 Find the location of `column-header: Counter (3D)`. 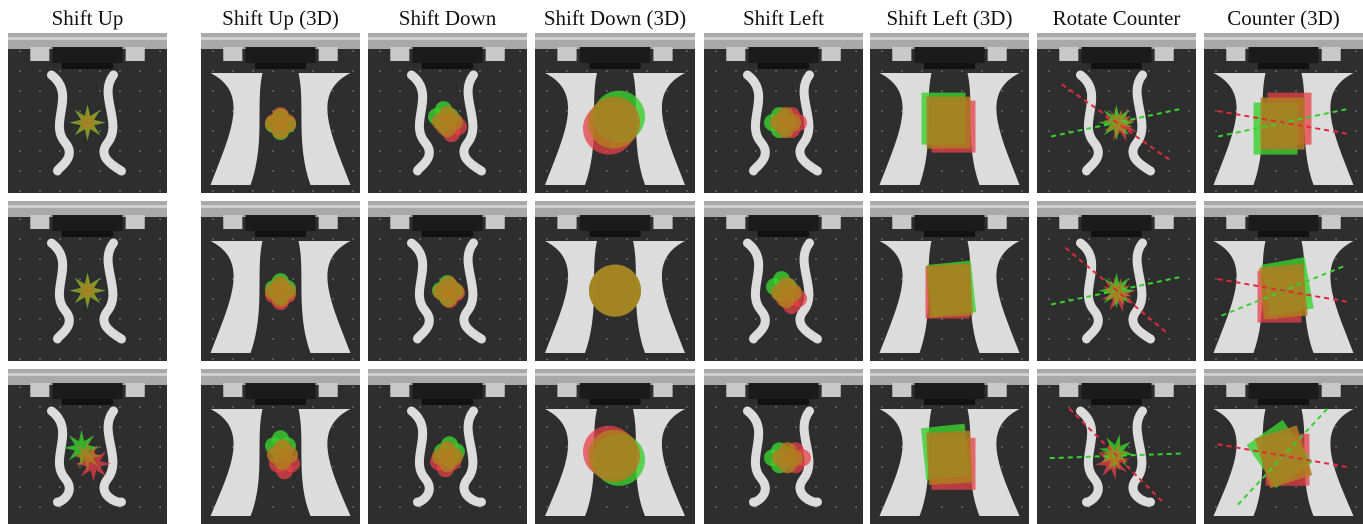

column-header: Counter (3D) is located at coordinates (1283, 18).